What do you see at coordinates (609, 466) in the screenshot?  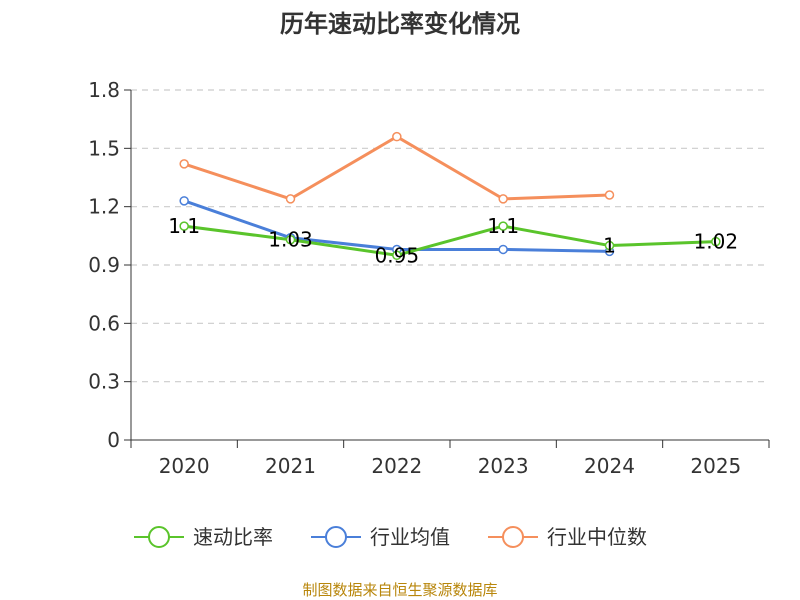 I see `x-tick-label: 2024` at bounding box center [609, 466].